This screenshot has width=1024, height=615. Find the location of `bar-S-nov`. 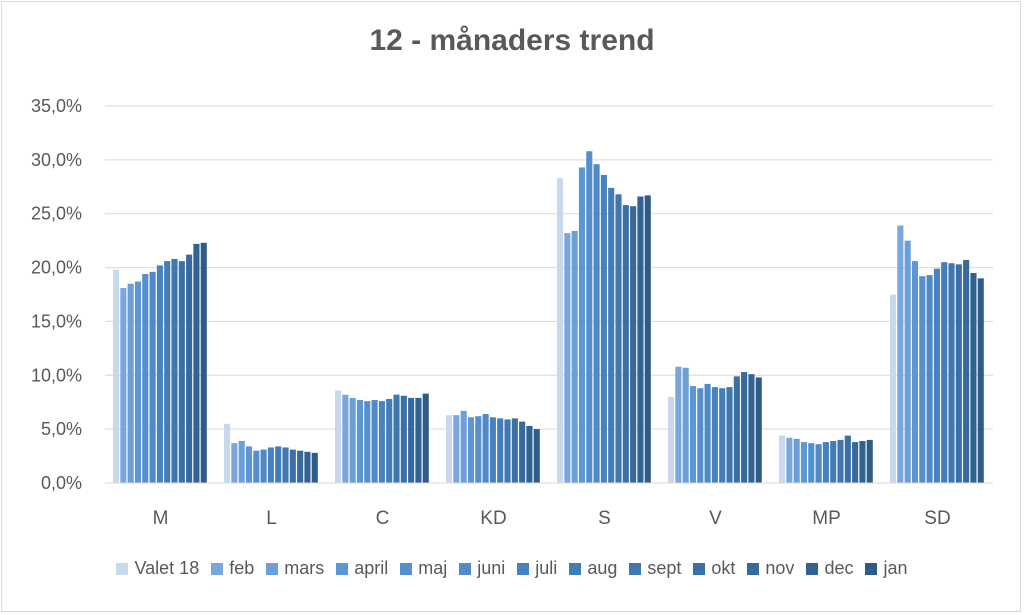

bar-S-nov is located at coordinates (633, 345).